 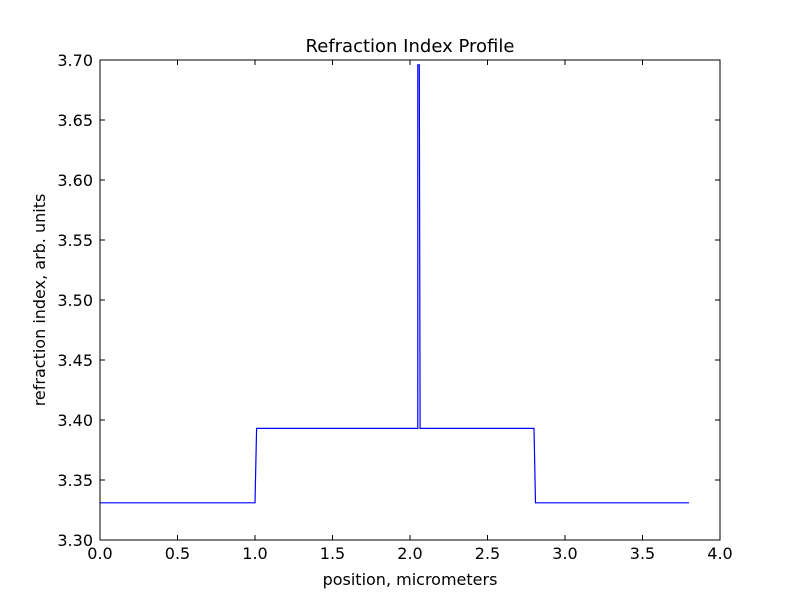 What do you see at coordinates (564, 553) in the screenshot?
I see `x-tick-label: 3.0` at bounding box center [564, 553].